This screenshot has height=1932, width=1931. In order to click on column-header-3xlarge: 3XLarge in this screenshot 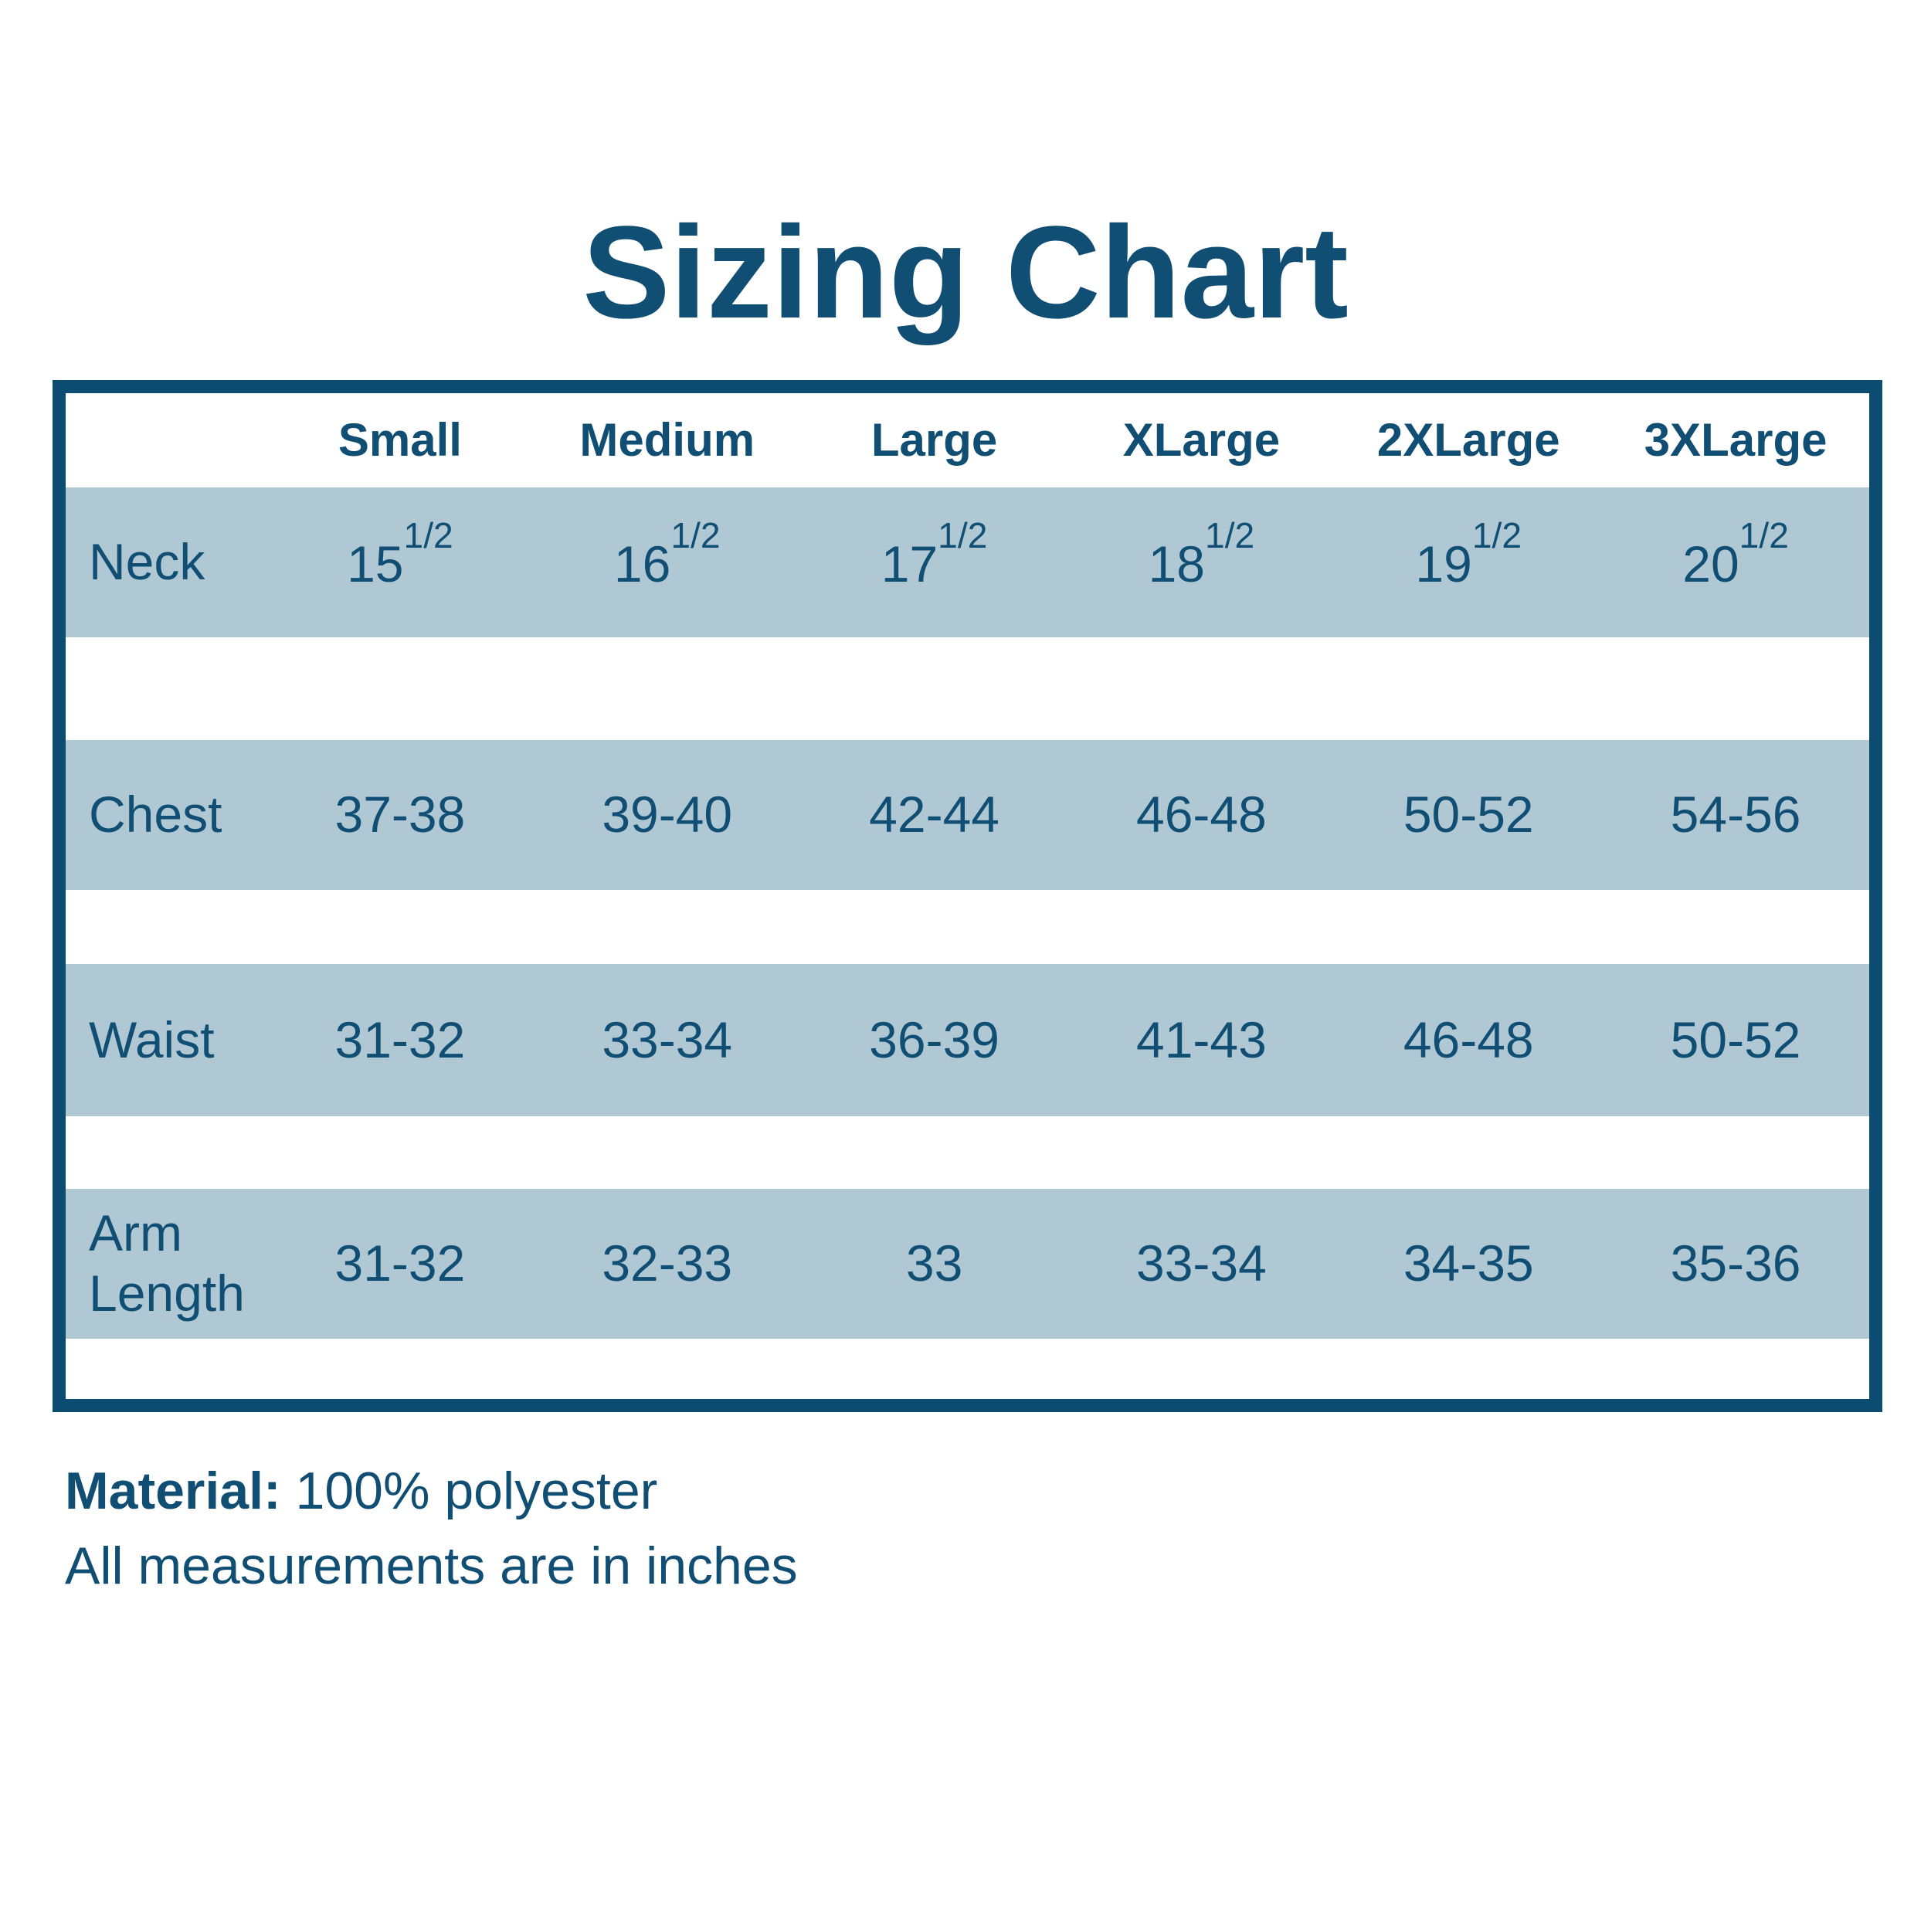, I will do `click(1735, 440)`.